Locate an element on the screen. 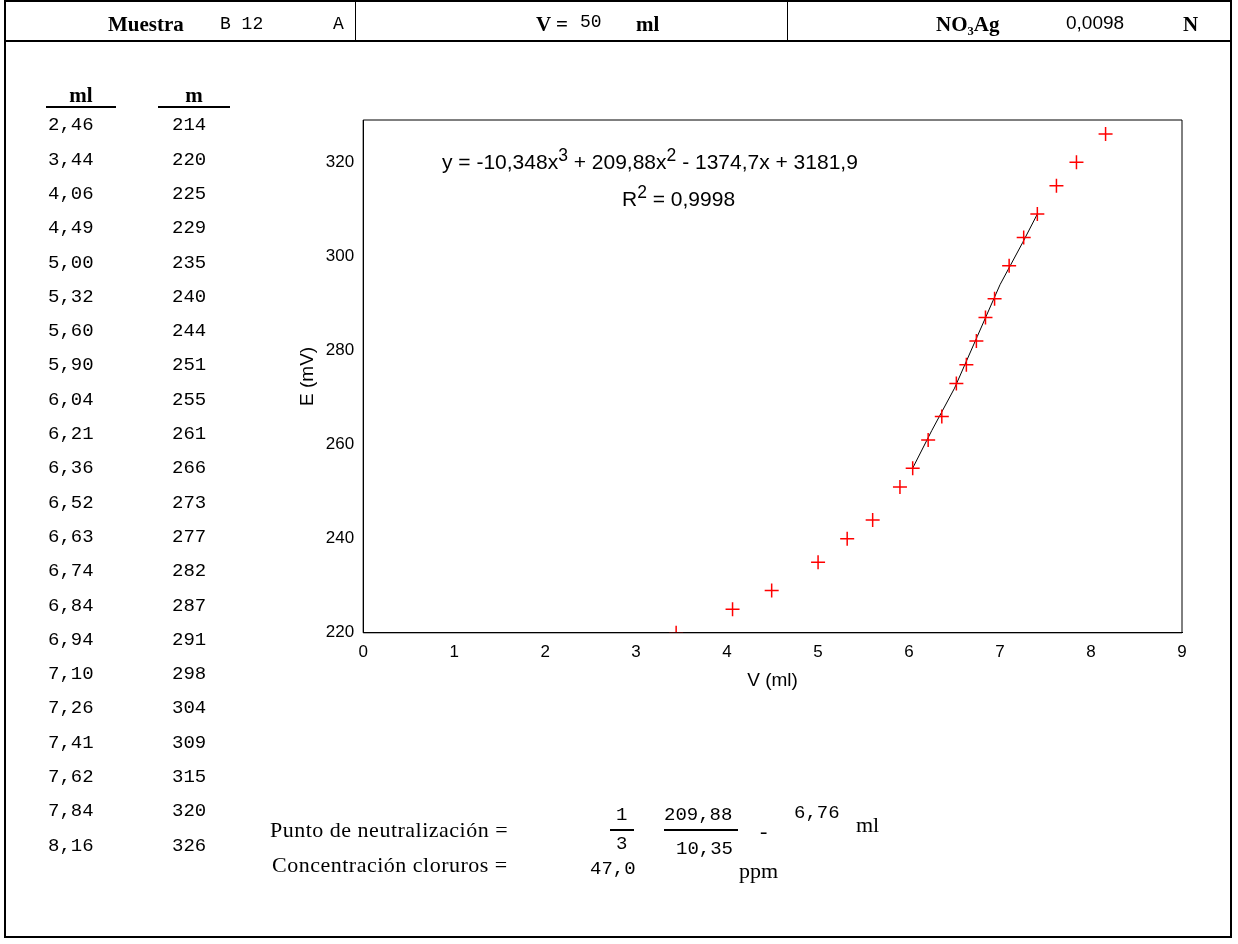  text: 304 is located at coordinates (189, 708).